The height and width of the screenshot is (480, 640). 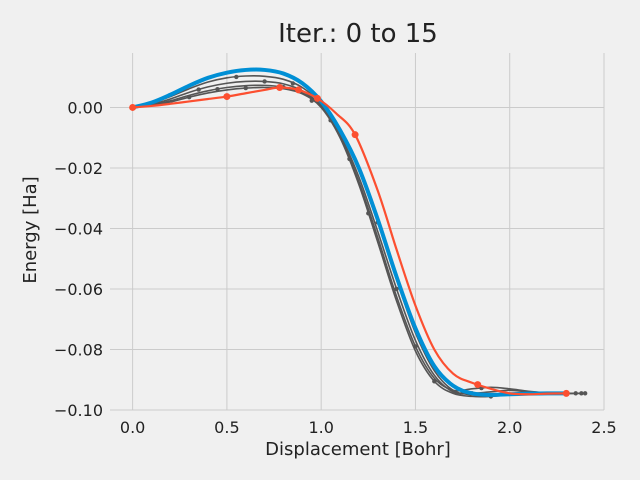 I want to click on x-tick-label: 1.5, so click(x=415, y=427).